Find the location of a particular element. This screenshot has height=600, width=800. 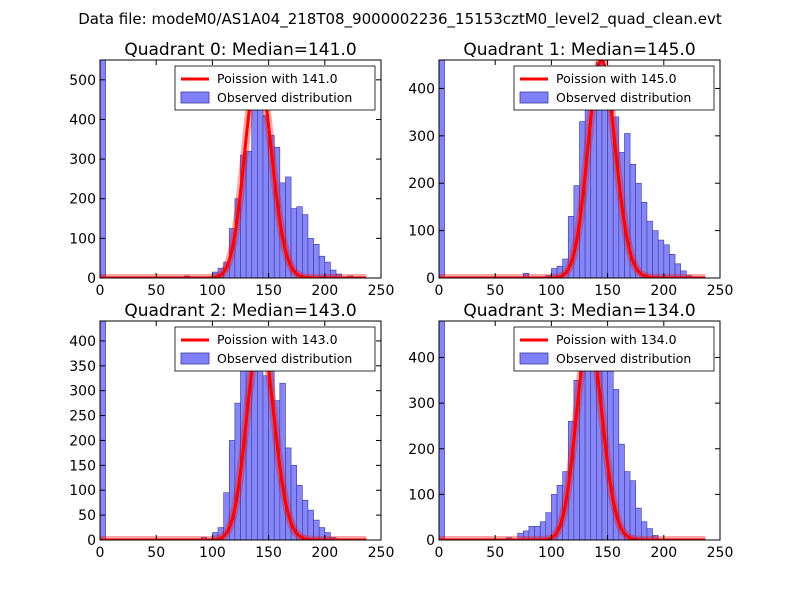

legend: Poission with 143.0 Observed distribution is located at coordinates (275, 349).